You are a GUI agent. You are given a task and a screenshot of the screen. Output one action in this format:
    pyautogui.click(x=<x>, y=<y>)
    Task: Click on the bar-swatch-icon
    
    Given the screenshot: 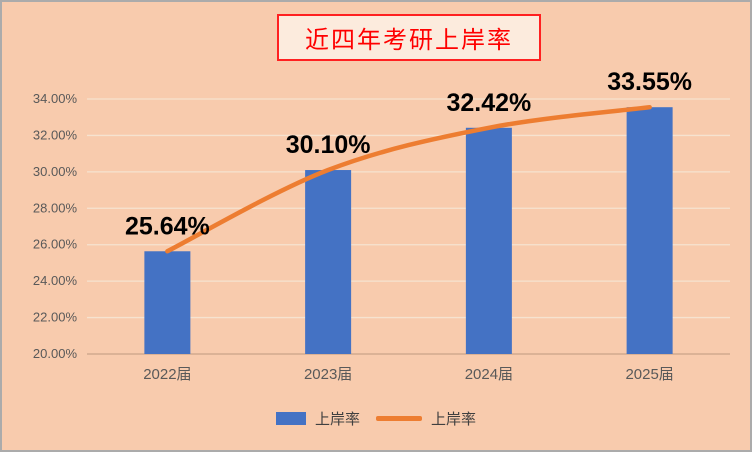 What is the action you would take?
    pyautogui.click(x=290, y=418)
    